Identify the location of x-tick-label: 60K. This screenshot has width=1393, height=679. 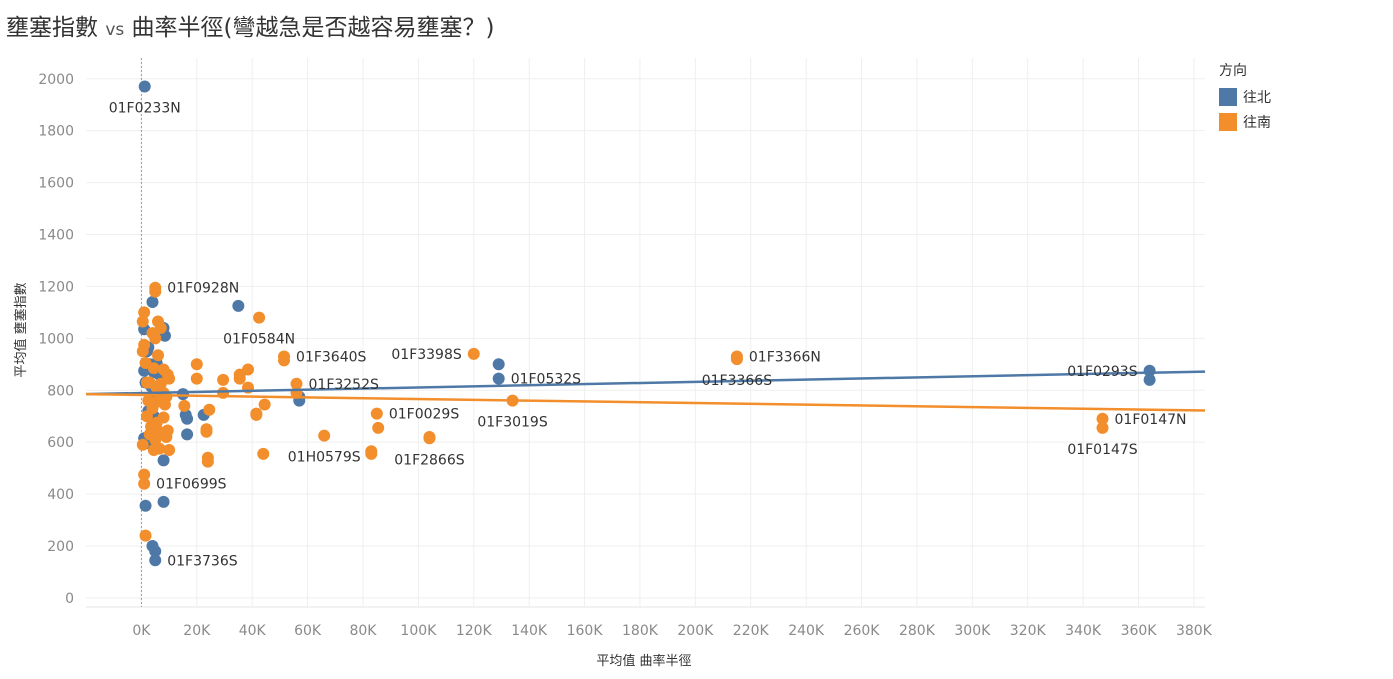
(308, 631).